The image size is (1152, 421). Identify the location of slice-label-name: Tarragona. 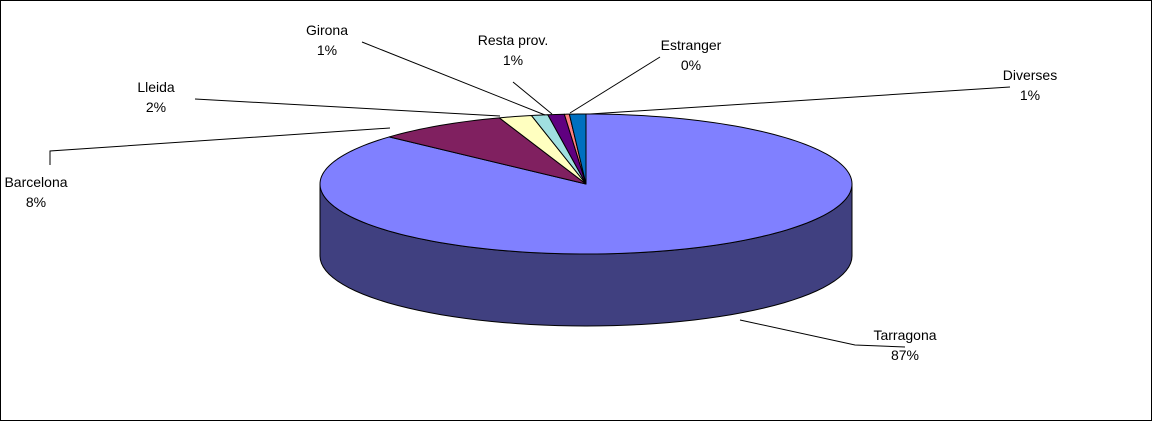
(904, 335).